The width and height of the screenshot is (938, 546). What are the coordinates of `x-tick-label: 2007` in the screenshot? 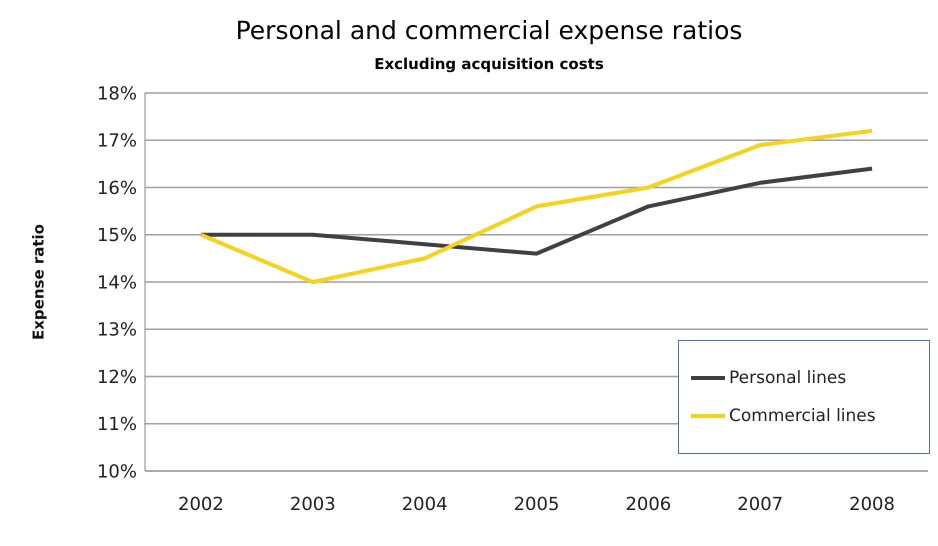 It's located at (760, 504).